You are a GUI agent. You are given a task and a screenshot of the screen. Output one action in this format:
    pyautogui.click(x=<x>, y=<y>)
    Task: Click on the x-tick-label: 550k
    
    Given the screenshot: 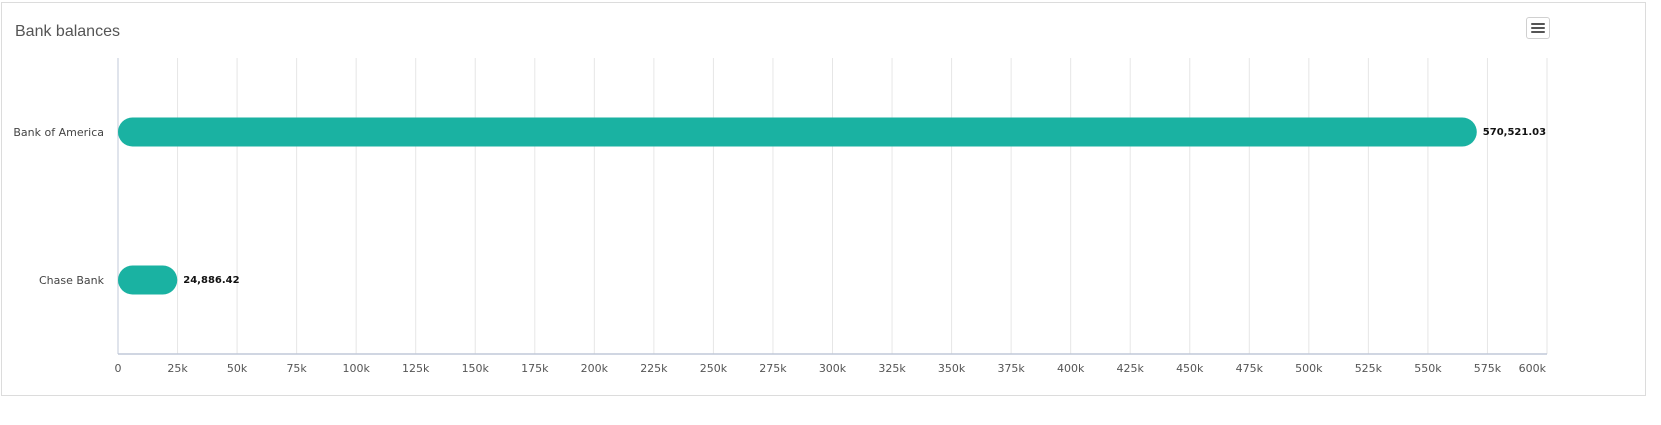 What is the action you would take?
    pyautogui.click(x=1428, y=368)
    